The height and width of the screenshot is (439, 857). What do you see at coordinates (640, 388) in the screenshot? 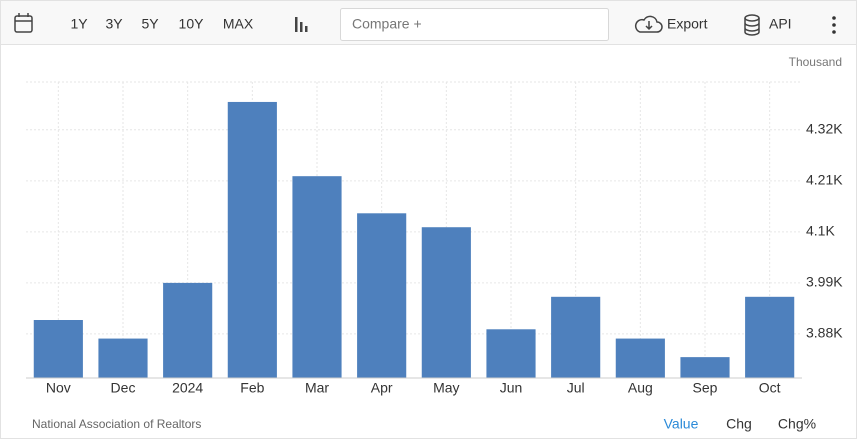
I see `x-tick-label: Aug` at bounding box center [640, 388].